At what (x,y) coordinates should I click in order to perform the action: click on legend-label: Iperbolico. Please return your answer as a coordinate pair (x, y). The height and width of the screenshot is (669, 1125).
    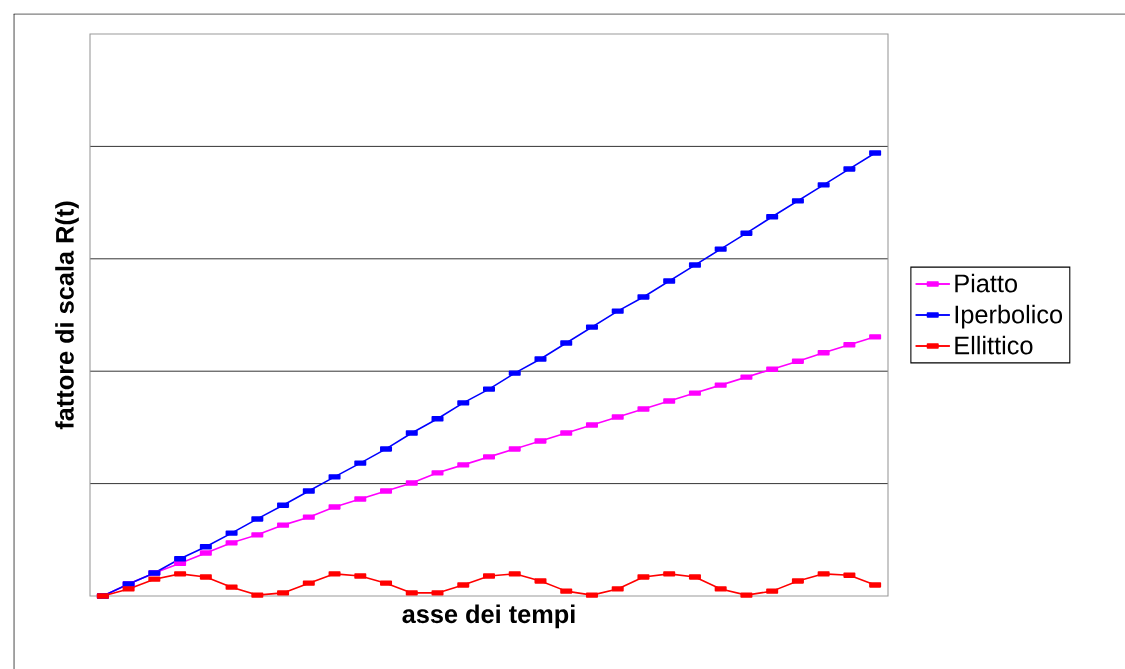
    Looking at the image, I should click on (1009, 316).